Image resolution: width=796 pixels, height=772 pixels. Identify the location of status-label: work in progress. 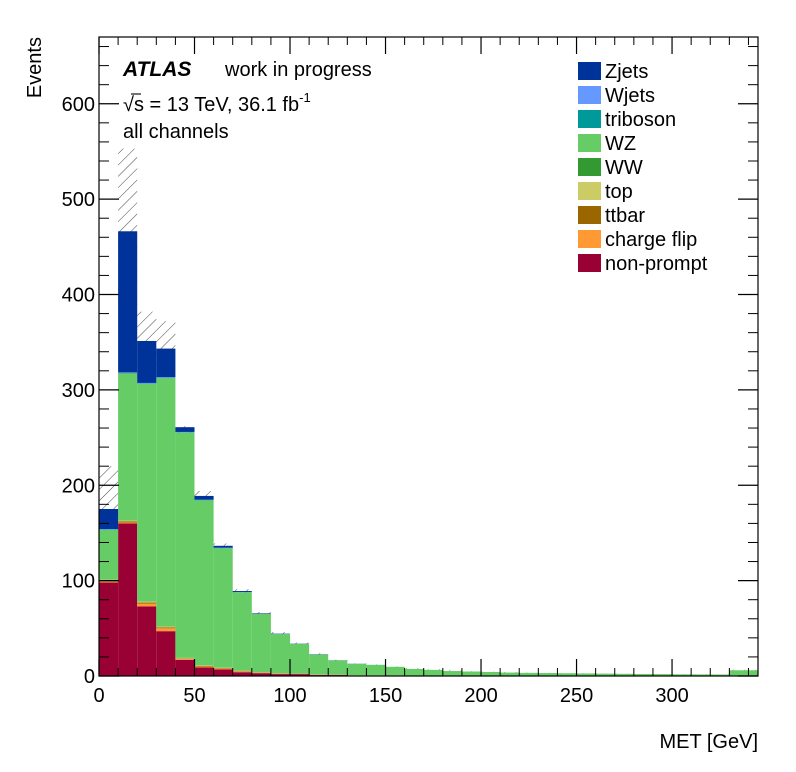
(298, 70).